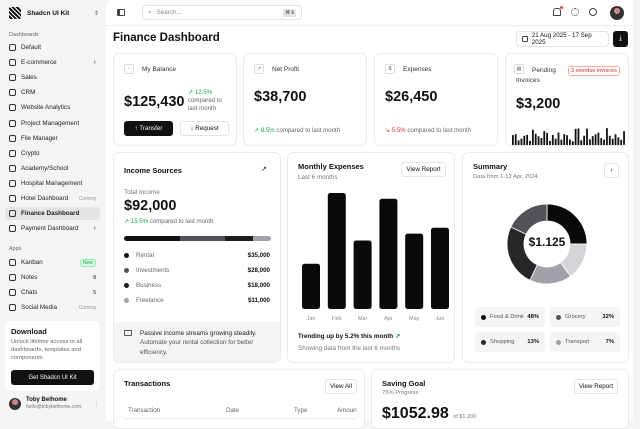  What do you see at coordinates (222, 12) in the screenshot?
I see `search-input: ⌕ Search... ⌘ k` at bounding box center [222, 12].